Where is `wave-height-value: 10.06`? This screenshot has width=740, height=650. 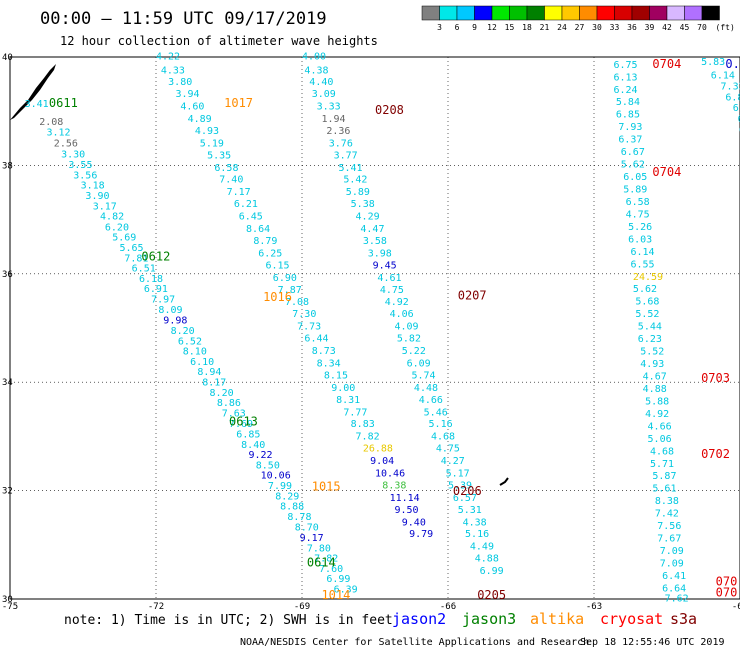
wave-height-value: 10.06 is located at coordinates (276, 476).